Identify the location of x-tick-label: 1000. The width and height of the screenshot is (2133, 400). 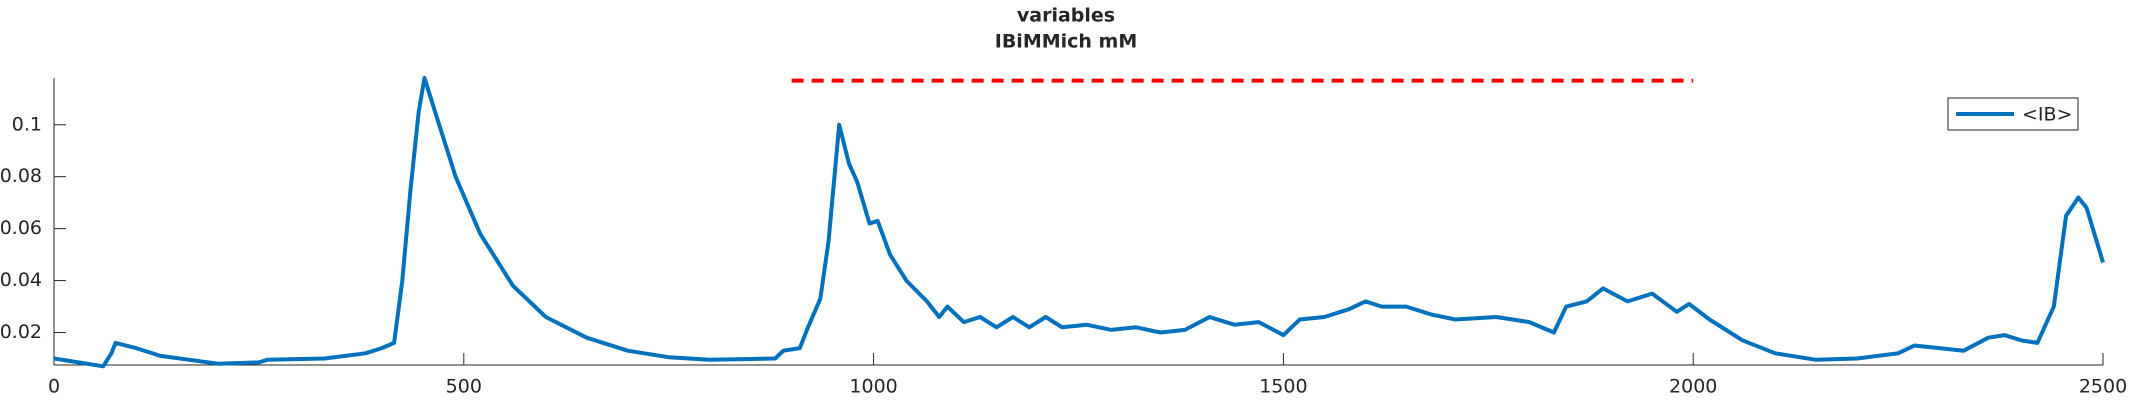
(873, 387).